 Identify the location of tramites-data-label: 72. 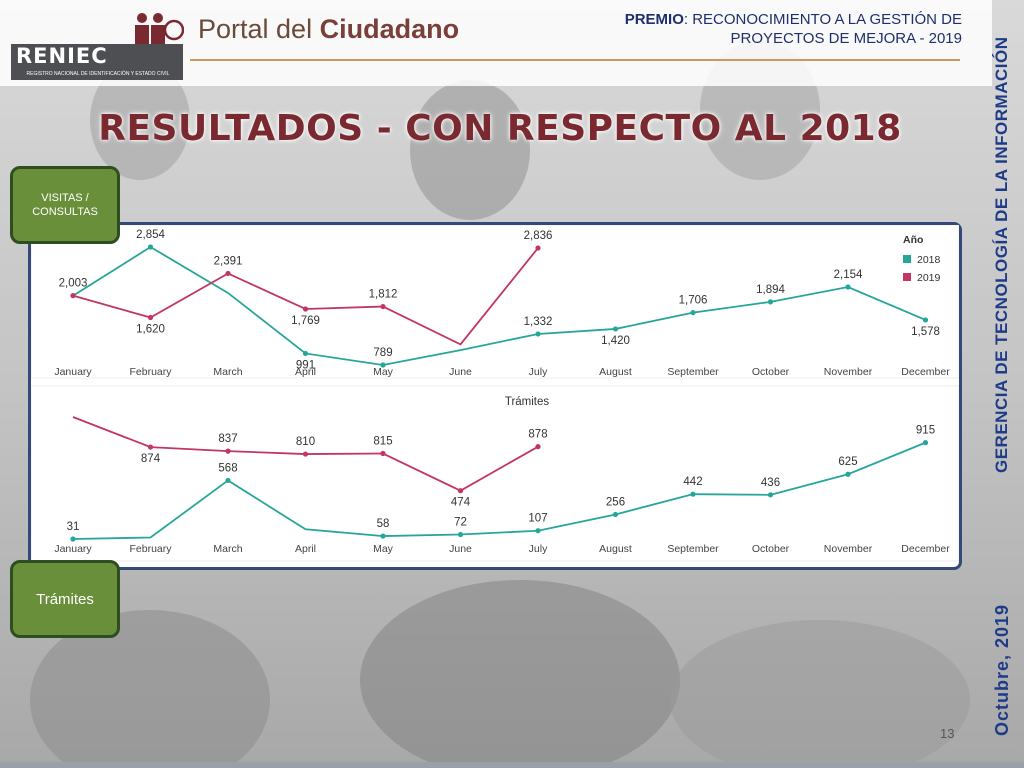
(460, 523).